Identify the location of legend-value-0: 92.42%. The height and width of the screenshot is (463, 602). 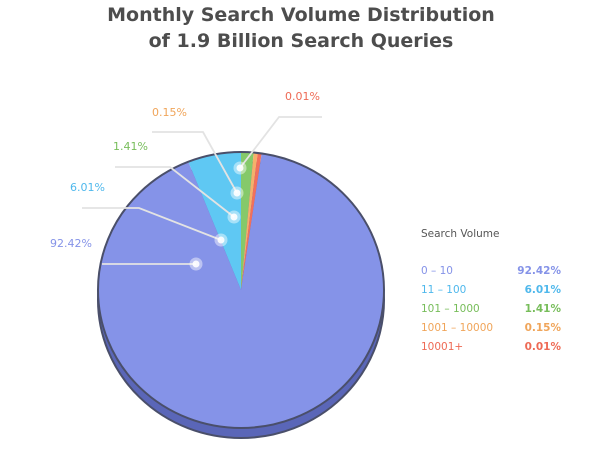
(539, 271).